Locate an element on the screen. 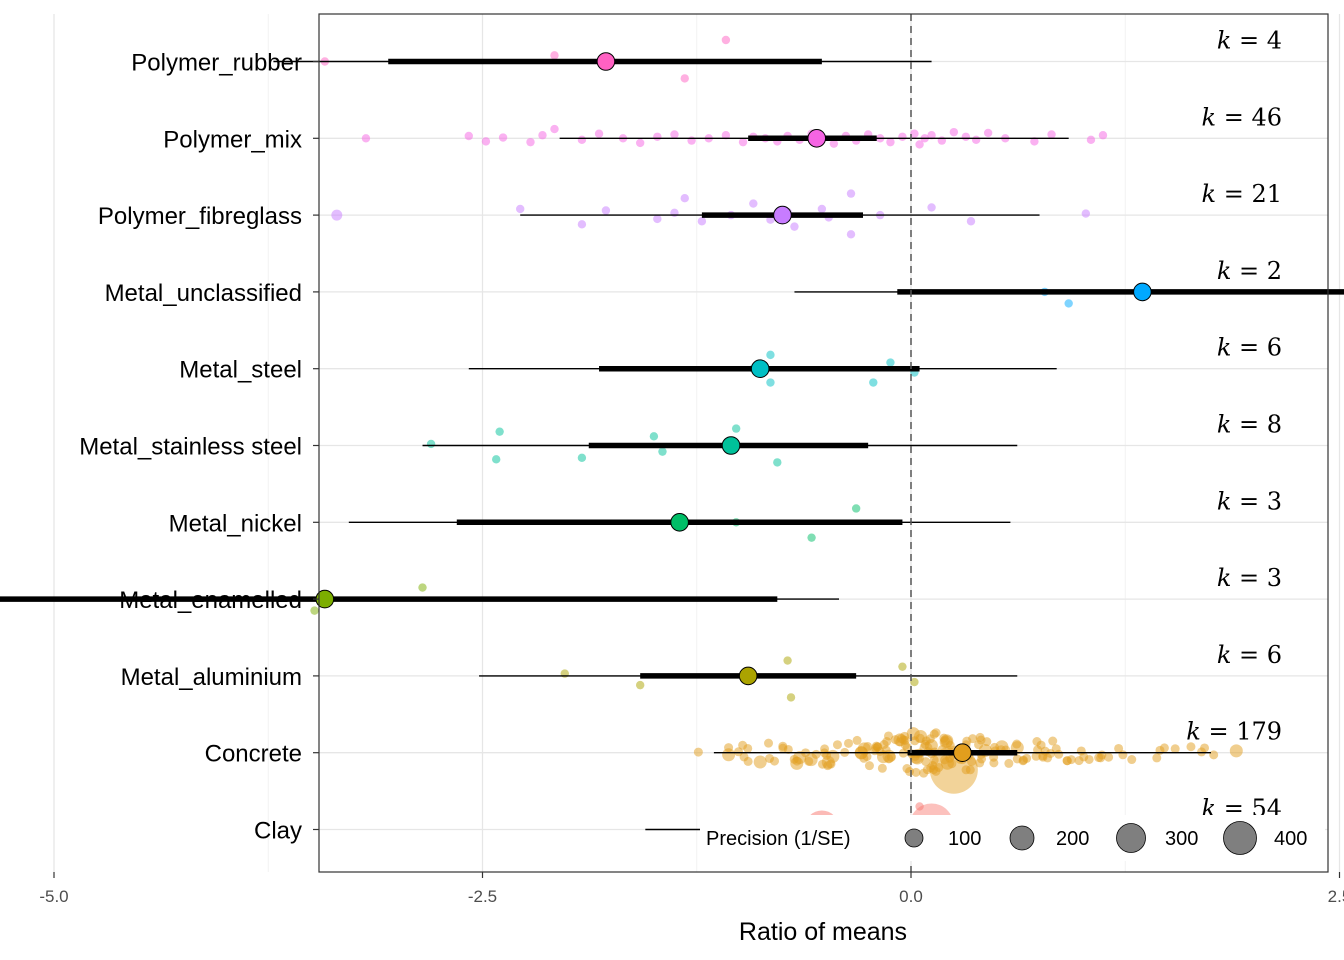 This screenshot has width=1344, height=960. category-label-concrete: Concrete is located at coordinates (253, 754).